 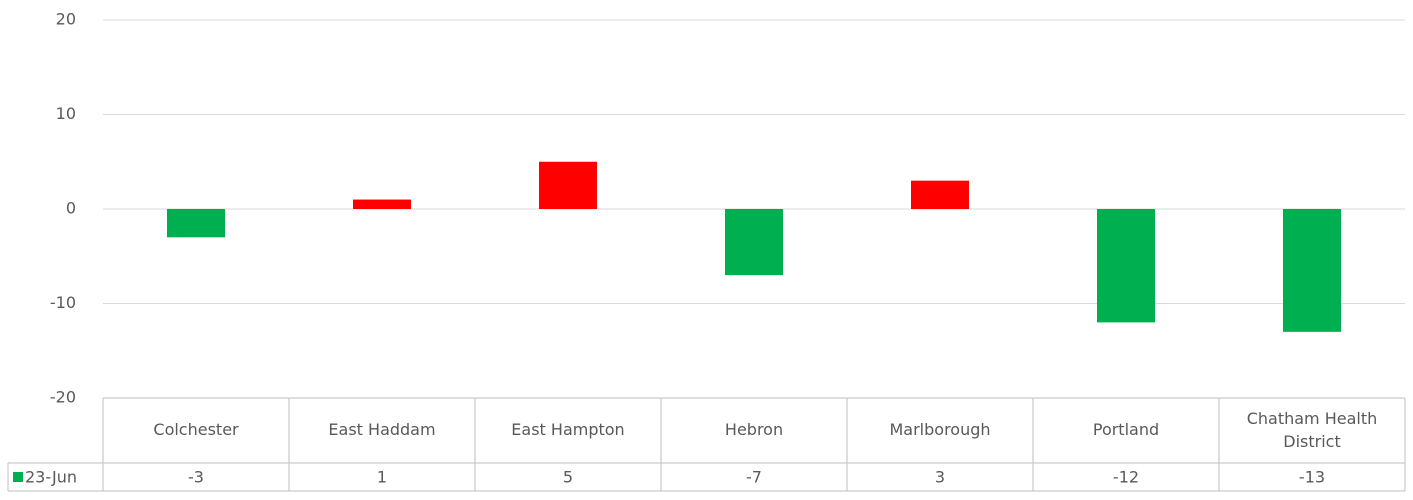 I want to click on legend-label: 23-Jun, so click(x=51, y=477).